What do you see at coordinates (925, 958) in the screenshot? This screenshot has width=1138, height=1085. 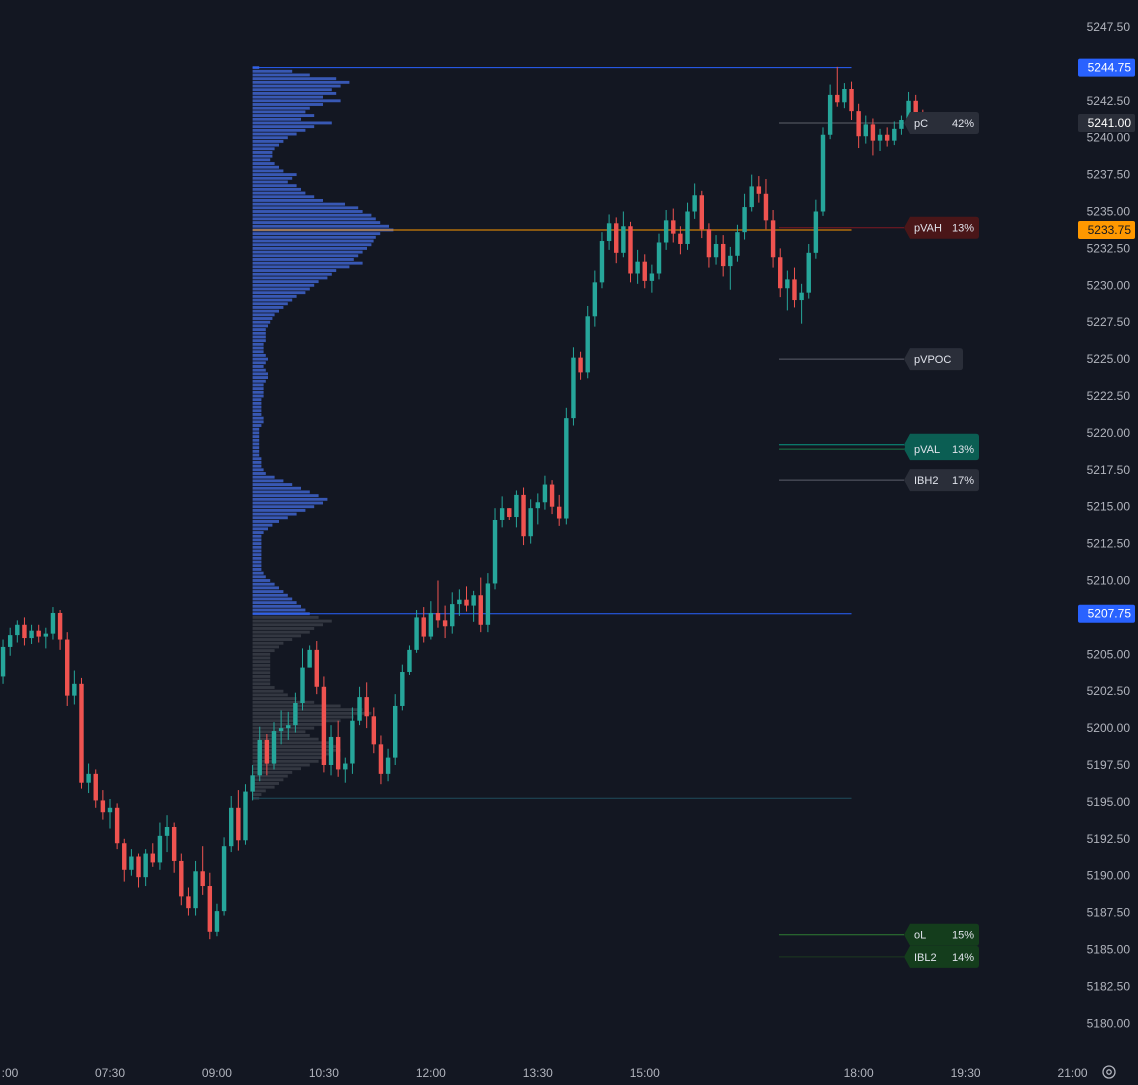 I see `level-label-name: IBL2` at bounding box center [925, 958].